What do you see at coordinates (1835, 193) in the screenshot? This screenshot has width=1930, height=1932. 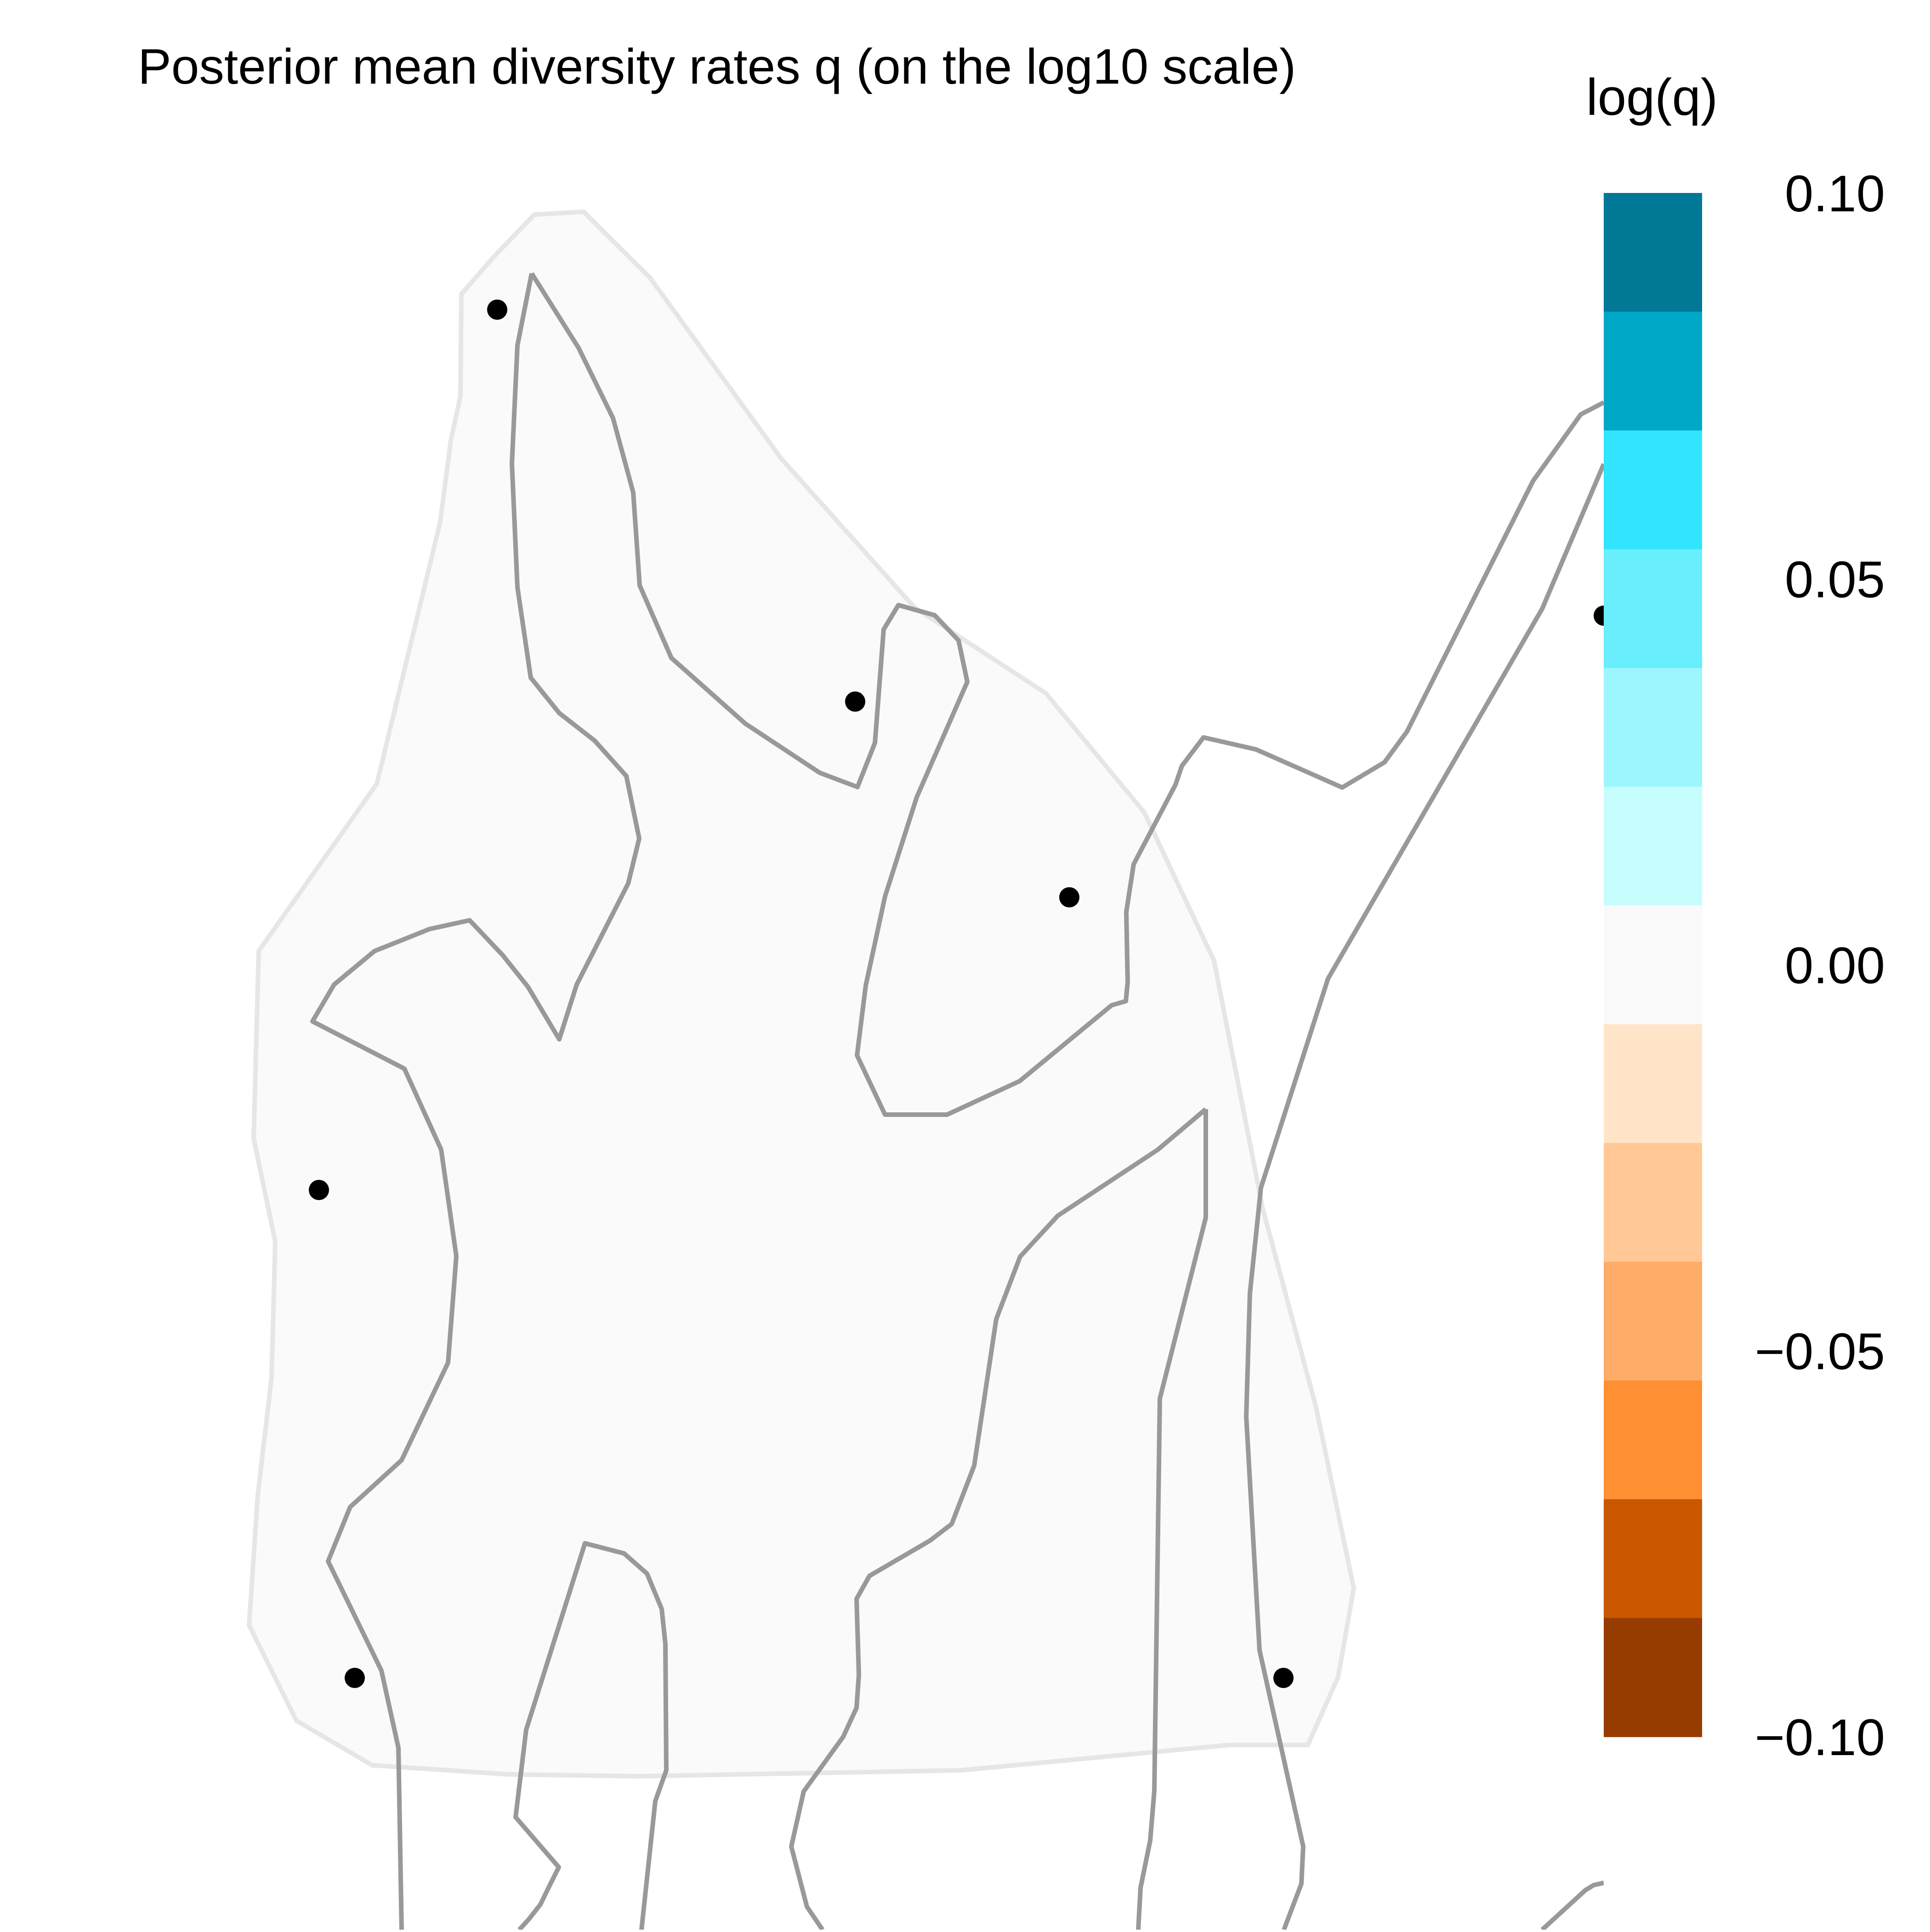 I see `legend-tick-label: 0.10` at bounding box center [1835, 193].